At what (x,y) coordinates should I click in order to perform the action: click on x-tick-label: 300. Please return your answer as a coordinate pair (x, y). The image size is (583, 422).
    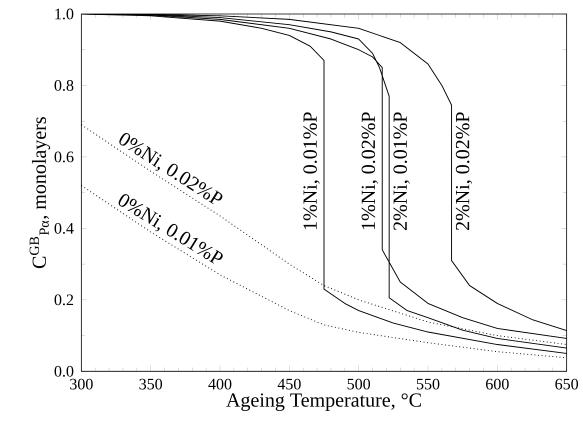
    Looking at the image, I should click on (81, 384).